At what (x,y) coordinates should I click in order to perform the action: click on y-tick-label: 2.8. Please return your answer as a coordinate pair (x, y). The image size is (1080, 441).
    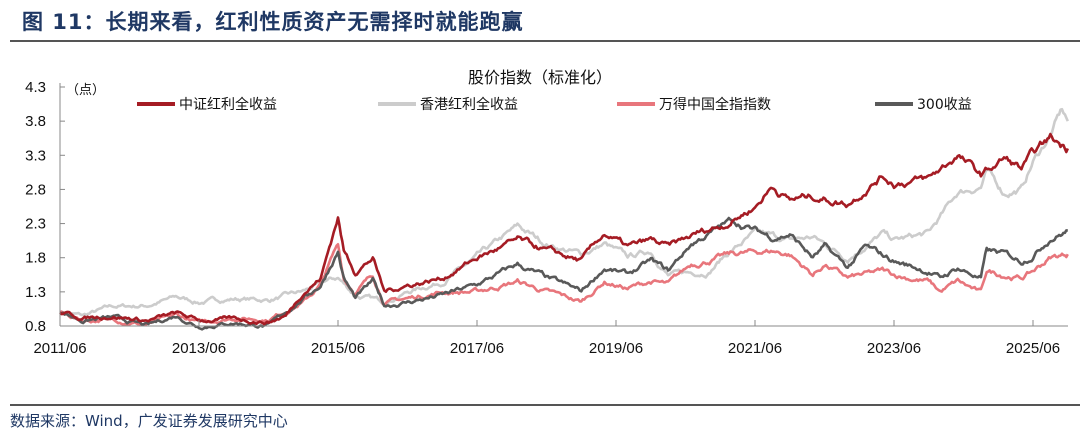
    Looking at the image, I should click on (35, 189).